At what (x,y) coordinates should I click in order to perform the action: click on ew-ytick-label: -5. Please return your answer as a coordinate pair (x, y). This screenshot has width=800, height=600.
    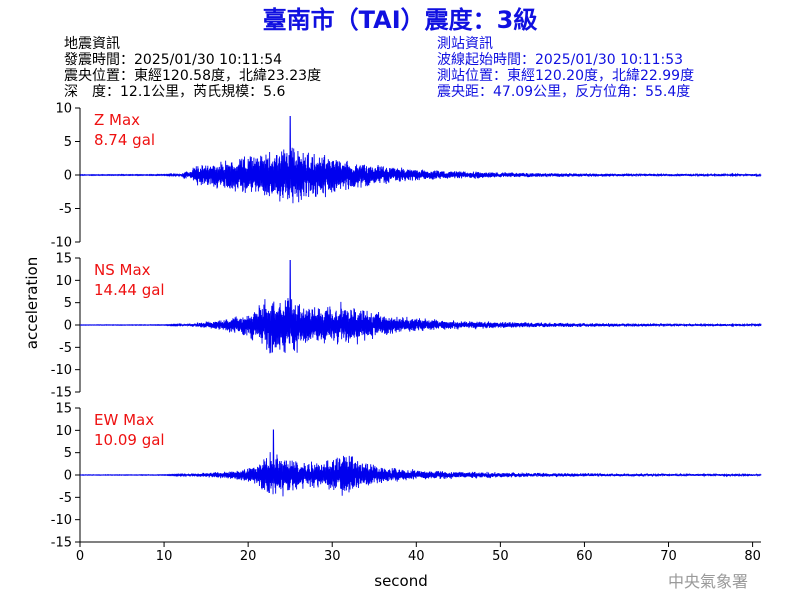
    Looking at the image, I should click on (65, 498).